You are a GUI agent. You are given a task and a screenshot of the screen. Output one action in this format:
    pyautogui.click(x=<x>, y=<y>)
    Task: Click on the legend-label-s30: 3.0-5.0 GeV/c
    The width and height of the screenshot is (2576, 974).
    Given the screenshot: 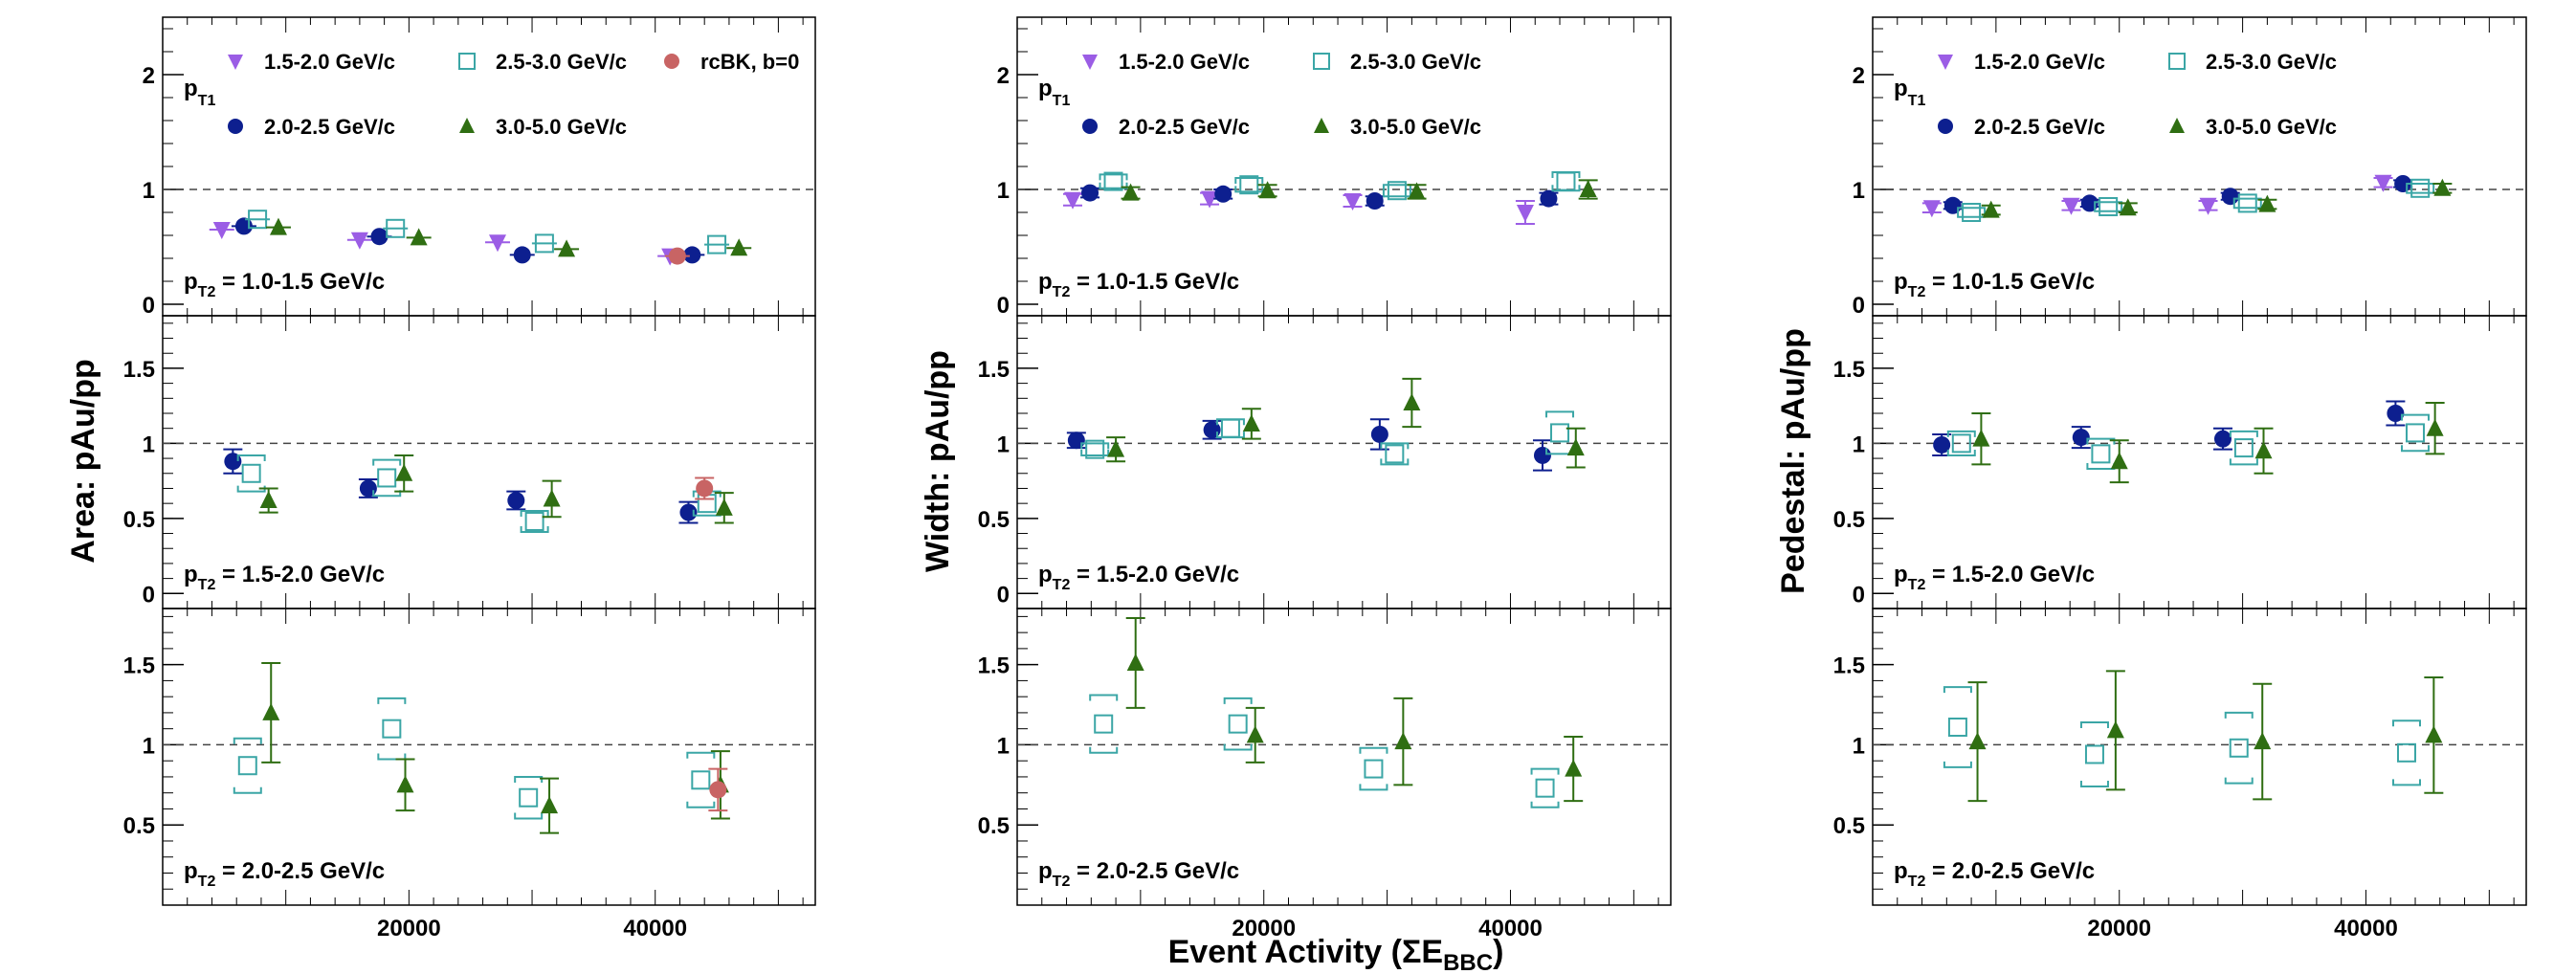 What is the action you would take?
    pyautogui.click(x=1415, y=127)
    